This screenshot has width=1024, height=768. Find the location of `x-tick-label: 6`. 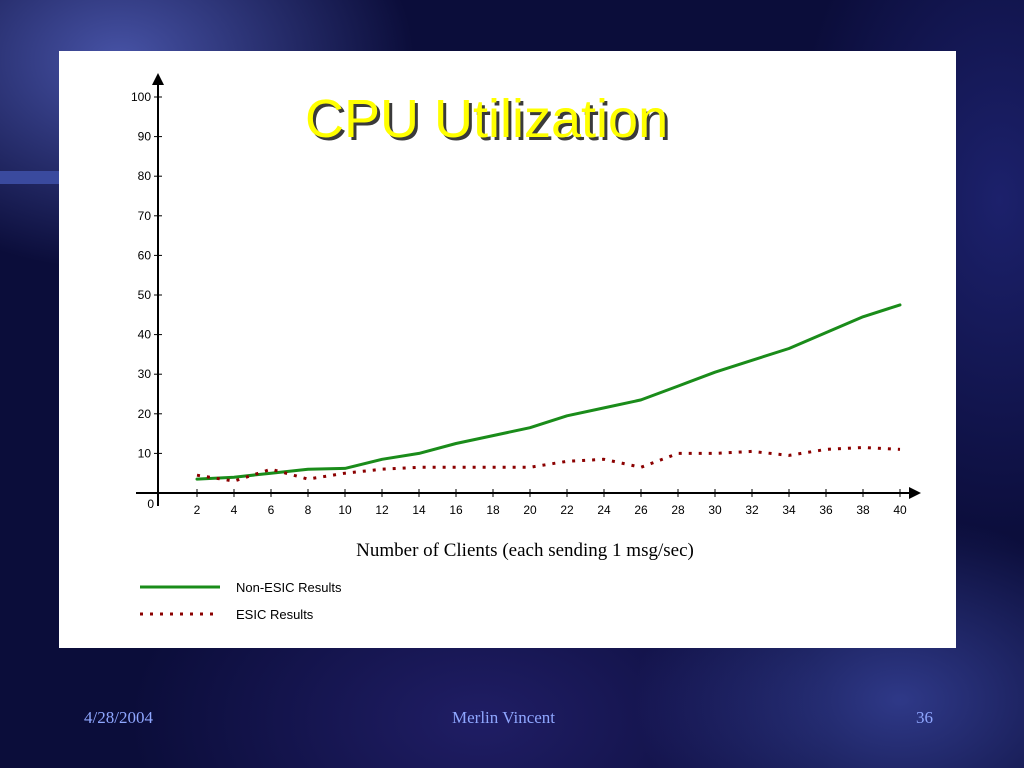

x-tick-label: 6 is located at coordinates (271, 510).